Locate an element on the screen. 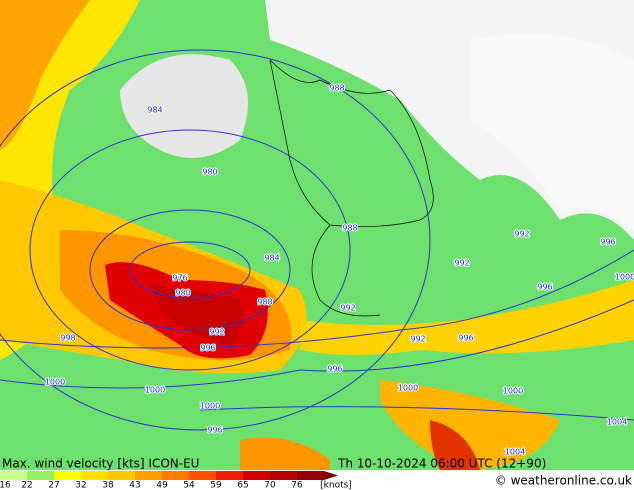 The width and height of the screenshot is (634, 490). map-title: Max. wind velocity [kts] ICON-EU is located at coordinates (100, 464).